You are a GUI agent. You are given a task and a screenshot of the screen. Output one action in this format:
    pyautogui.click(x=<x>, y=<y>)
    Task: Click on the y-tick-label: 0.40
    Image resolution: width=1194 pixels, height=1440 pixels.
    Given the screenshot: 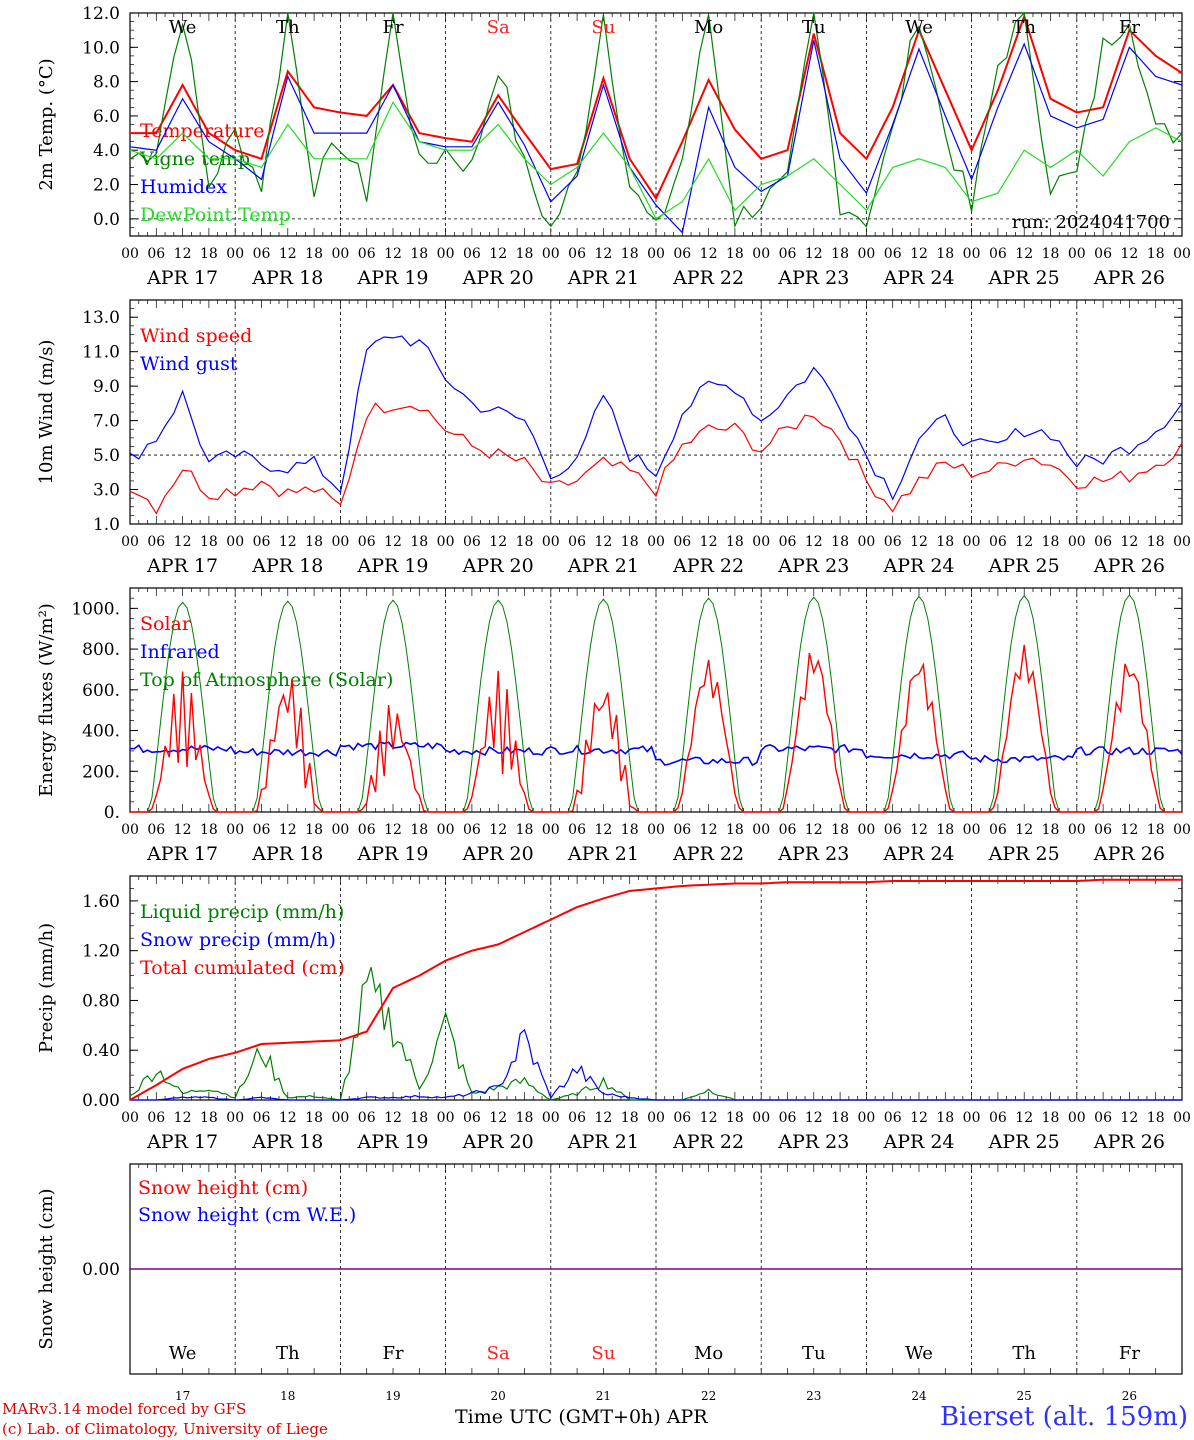 What is the action you would take?
    pyautogui.click(x=101, y=1051)
    